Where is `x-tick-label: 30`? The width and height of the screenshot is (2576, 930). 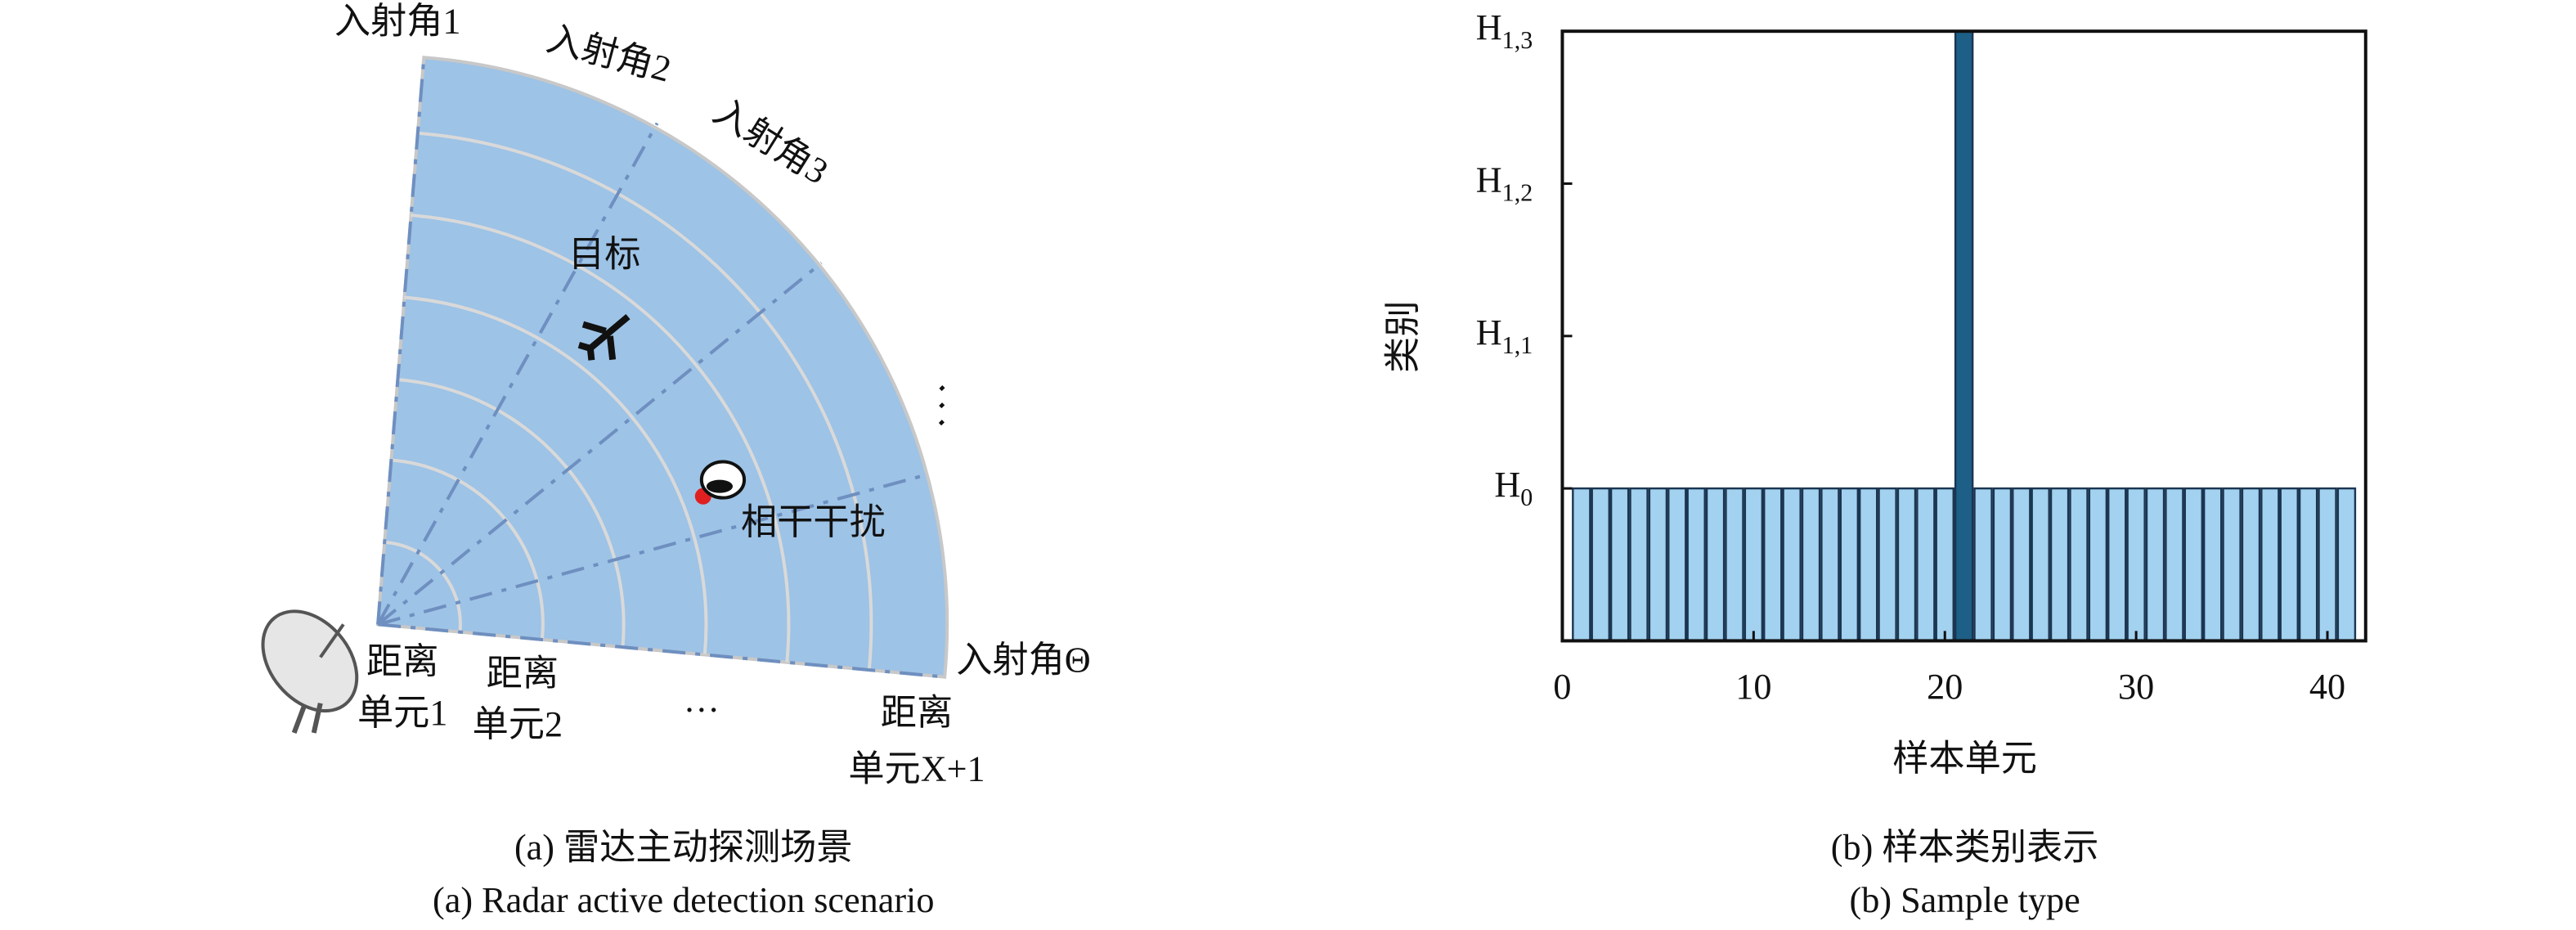 x-tick-label: 30 is located at coordinates (2136, 687).